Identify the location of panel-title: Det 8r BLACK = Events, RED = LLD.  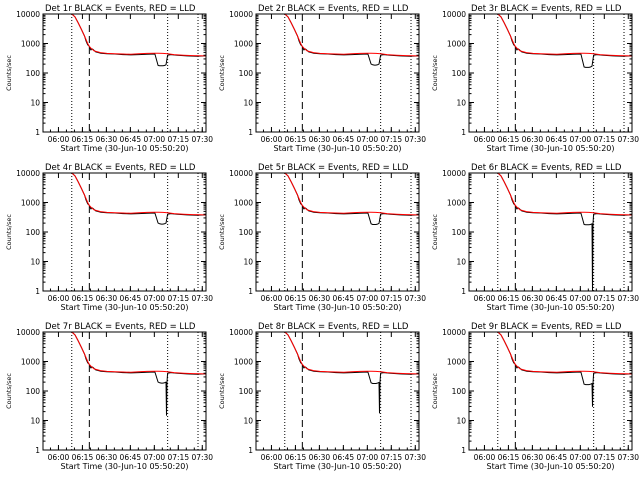
(333, 327).